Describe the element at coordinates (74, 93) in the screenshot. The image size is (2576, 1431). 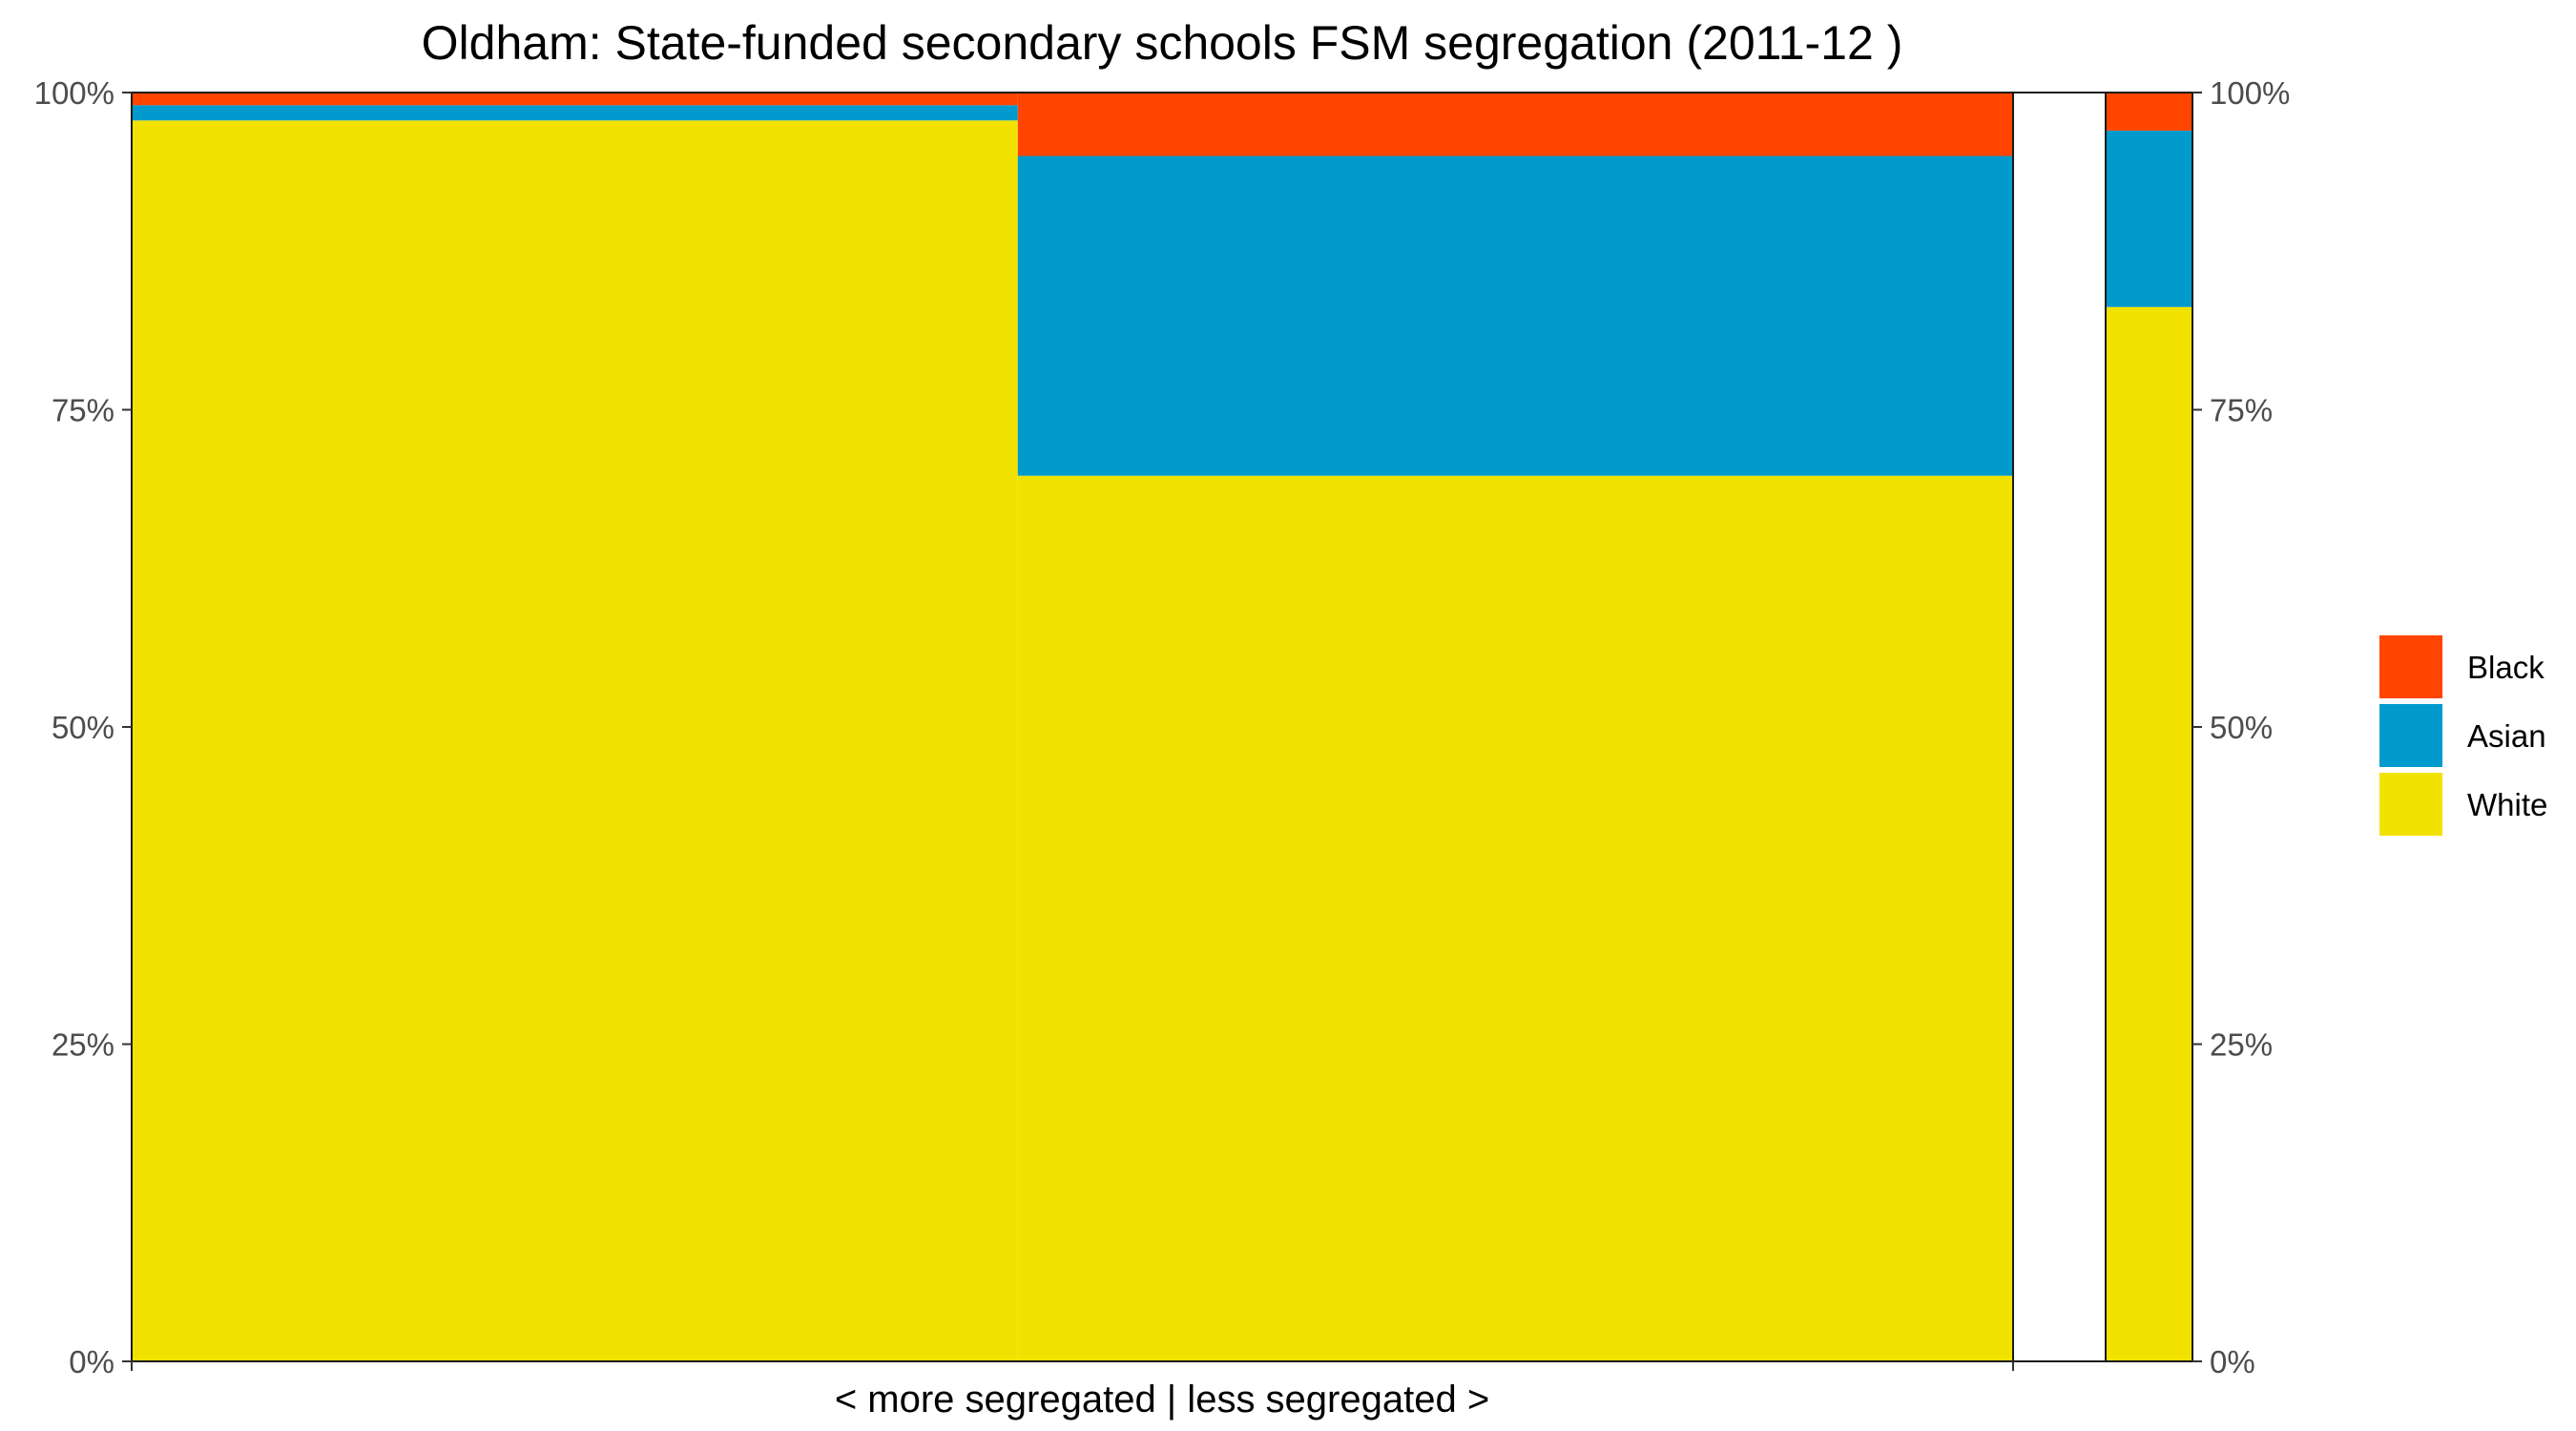
I see `y-tick-label-left: 100%` at that location.